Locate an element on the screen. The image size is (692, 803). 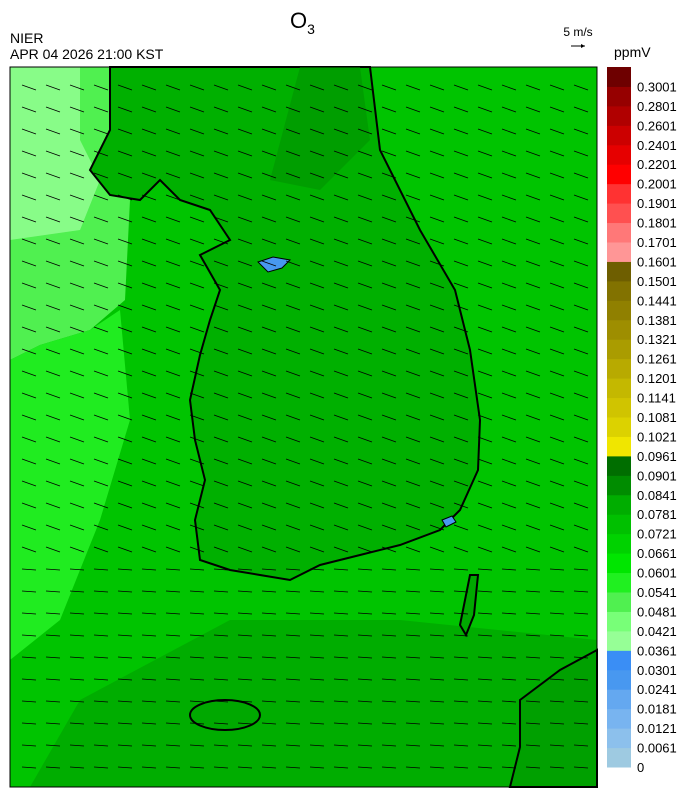
tsushima is located at coordinates (469, 606).